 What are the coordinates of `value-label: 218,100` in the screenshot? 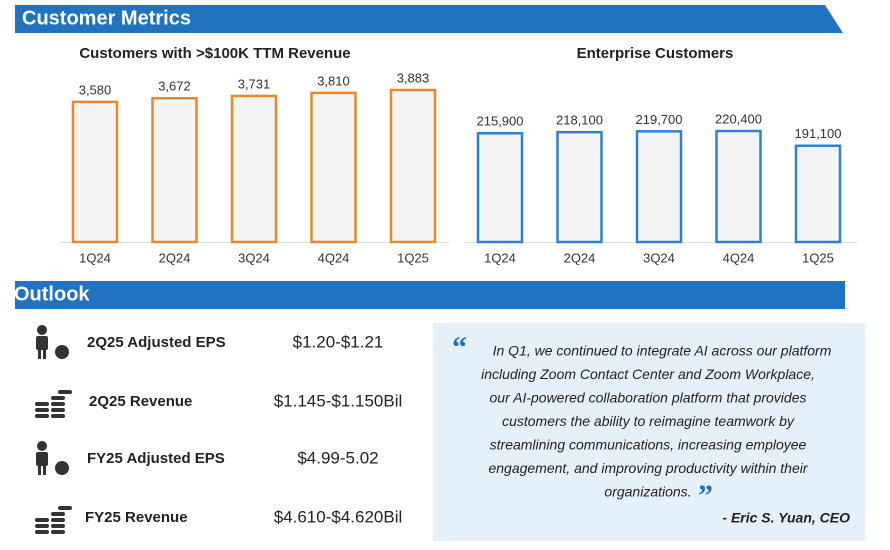 It's located at (579, 120).